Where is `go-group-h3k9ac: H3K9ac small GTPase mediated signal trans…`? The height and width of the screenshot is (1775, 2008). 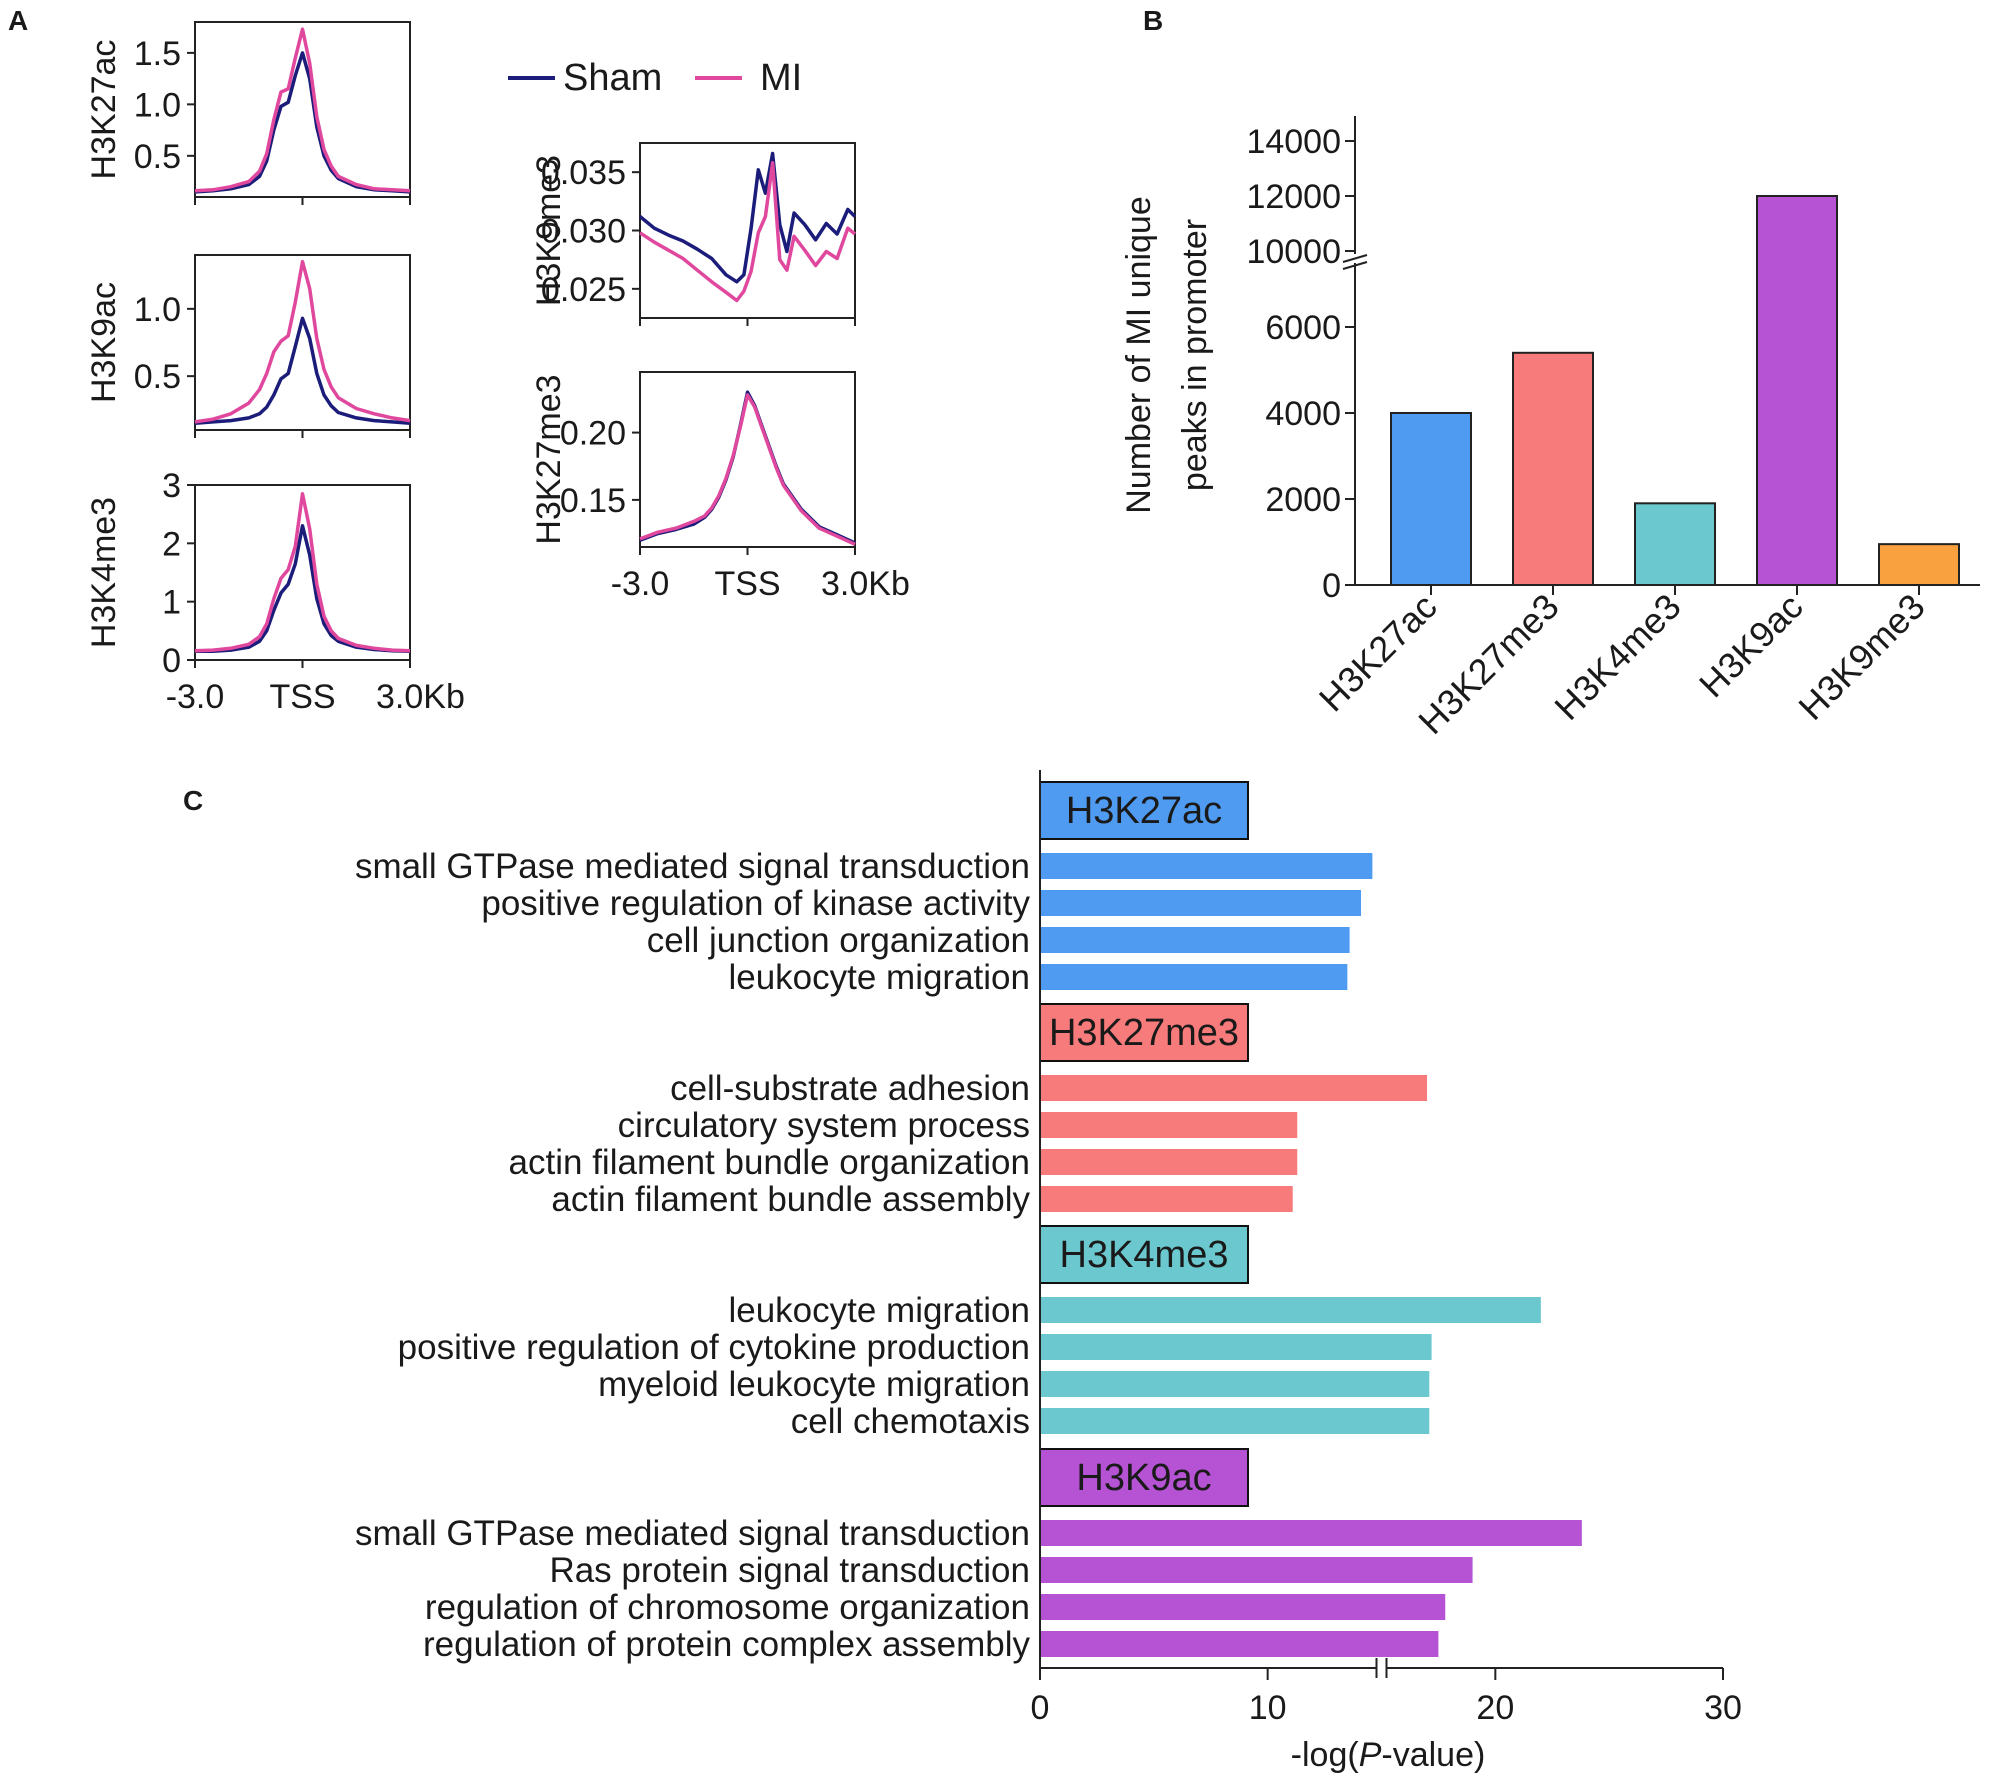
go-group-h3k9ac: H3K9ac small GTPase mediated signal trans… is located at coordinates (968, 1556).